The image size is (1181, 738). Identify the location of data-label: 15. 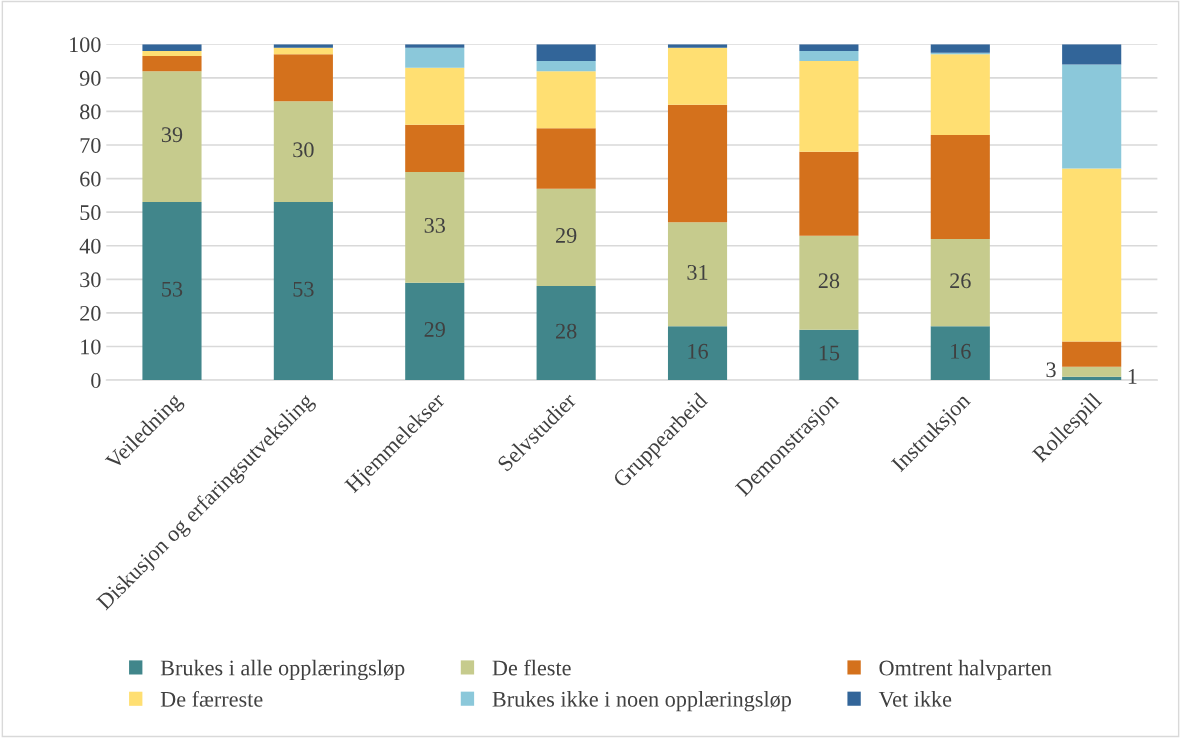
(829, 353).